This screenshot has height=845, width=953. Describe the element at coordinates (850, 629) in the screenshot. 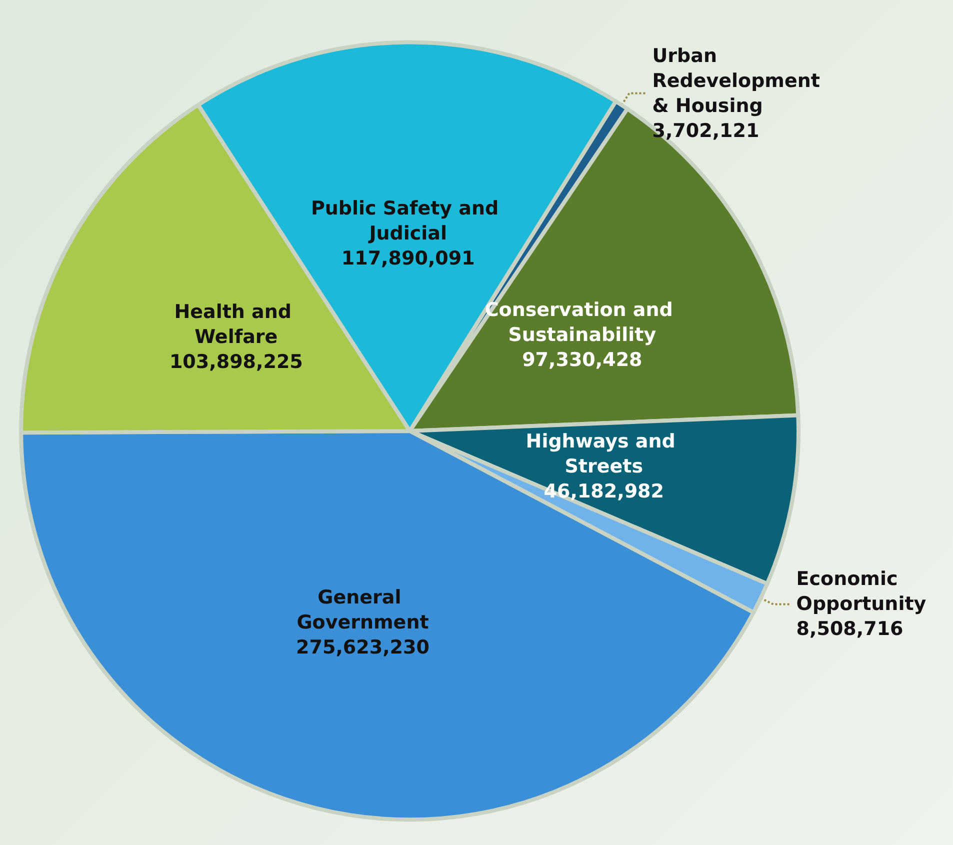

I see `data-label: 8,508,716` at that location.